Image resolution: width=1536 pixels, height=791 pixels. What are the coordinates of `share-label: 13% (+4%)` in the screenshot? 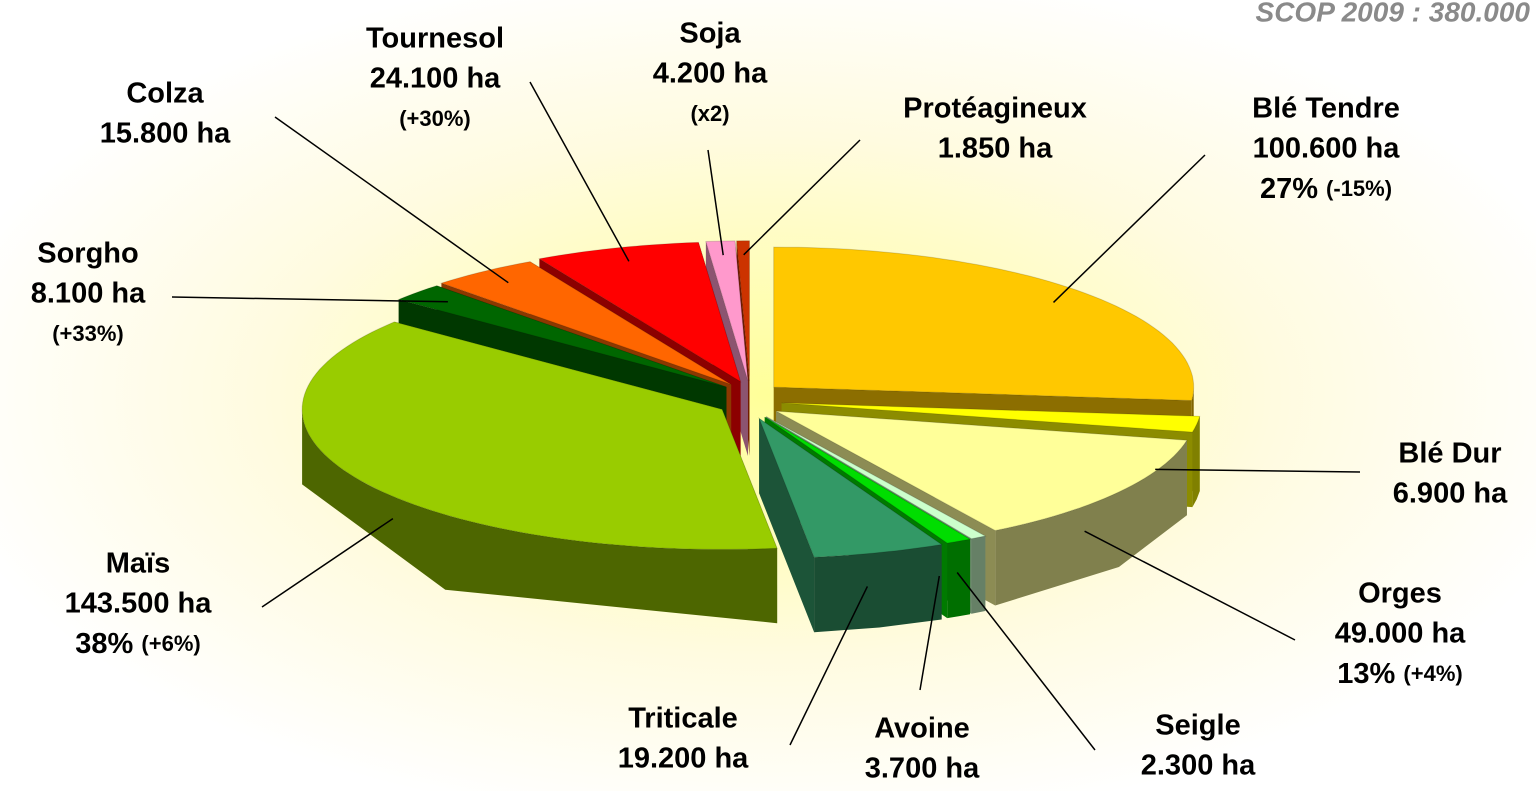 It's located at (1399, 674).